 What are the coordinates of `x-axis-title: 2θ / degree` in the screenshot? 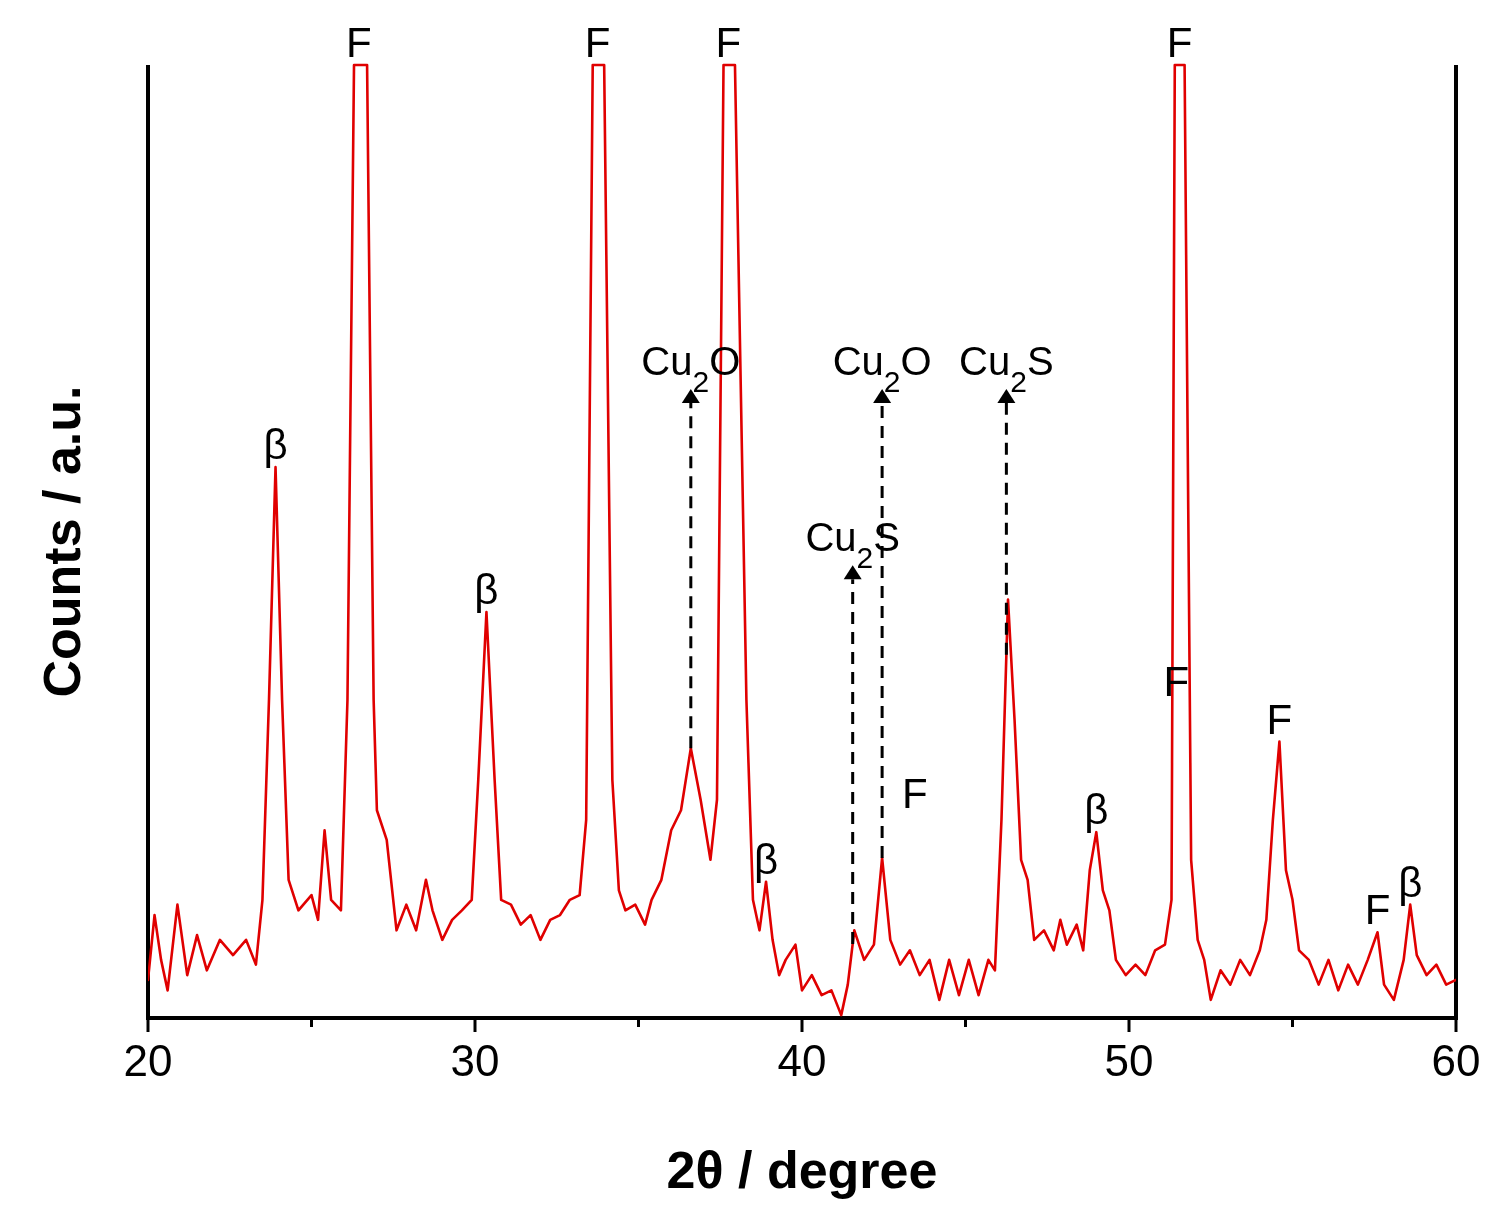 It's located at (802, 1170).